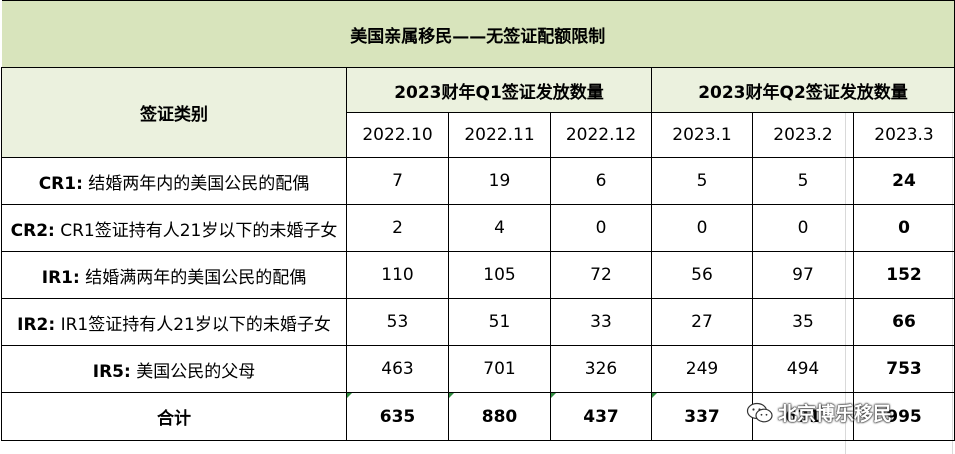 The height and width of the screenshot is (454, 955). I want to click on value-cell: 152, so click(904, 275).